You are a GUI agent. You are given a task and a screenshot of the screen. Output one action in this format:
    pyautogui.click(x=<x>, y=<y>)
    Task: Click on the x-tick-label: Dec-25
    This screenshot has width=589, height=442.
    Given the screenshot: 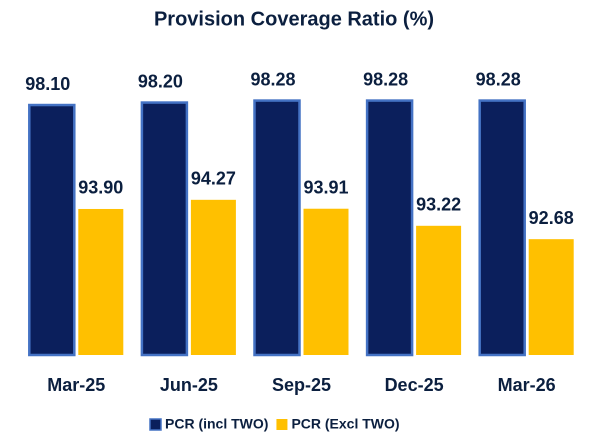 What is the action you would take?
    pyautogui.click(x=414, y=385)
    